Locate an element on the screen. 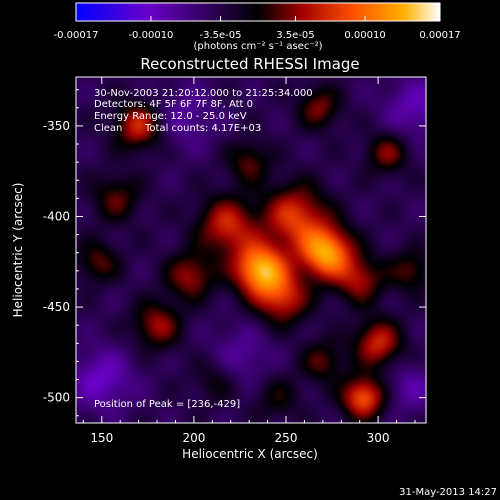  colorbar-tick-label: 0.00017 is located at coordinates (439, 35).